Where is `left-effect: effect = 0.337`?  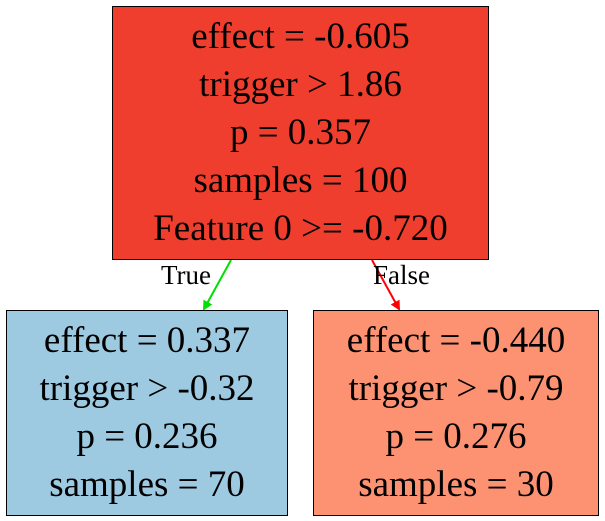
left-effect: effect = 0.337 is located at coordinates (147, 340).